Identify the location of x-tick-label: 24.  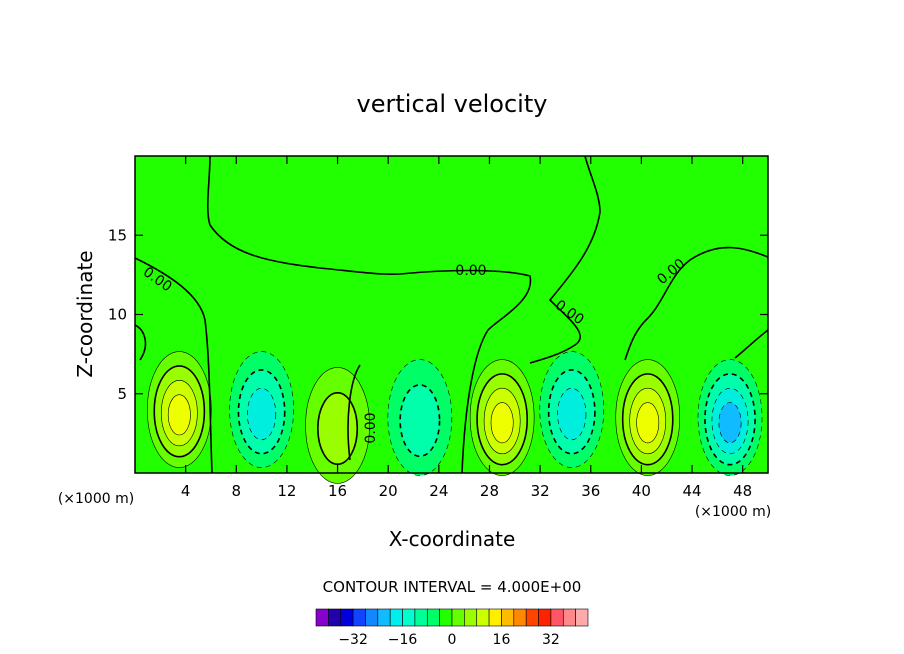
(438, 491).